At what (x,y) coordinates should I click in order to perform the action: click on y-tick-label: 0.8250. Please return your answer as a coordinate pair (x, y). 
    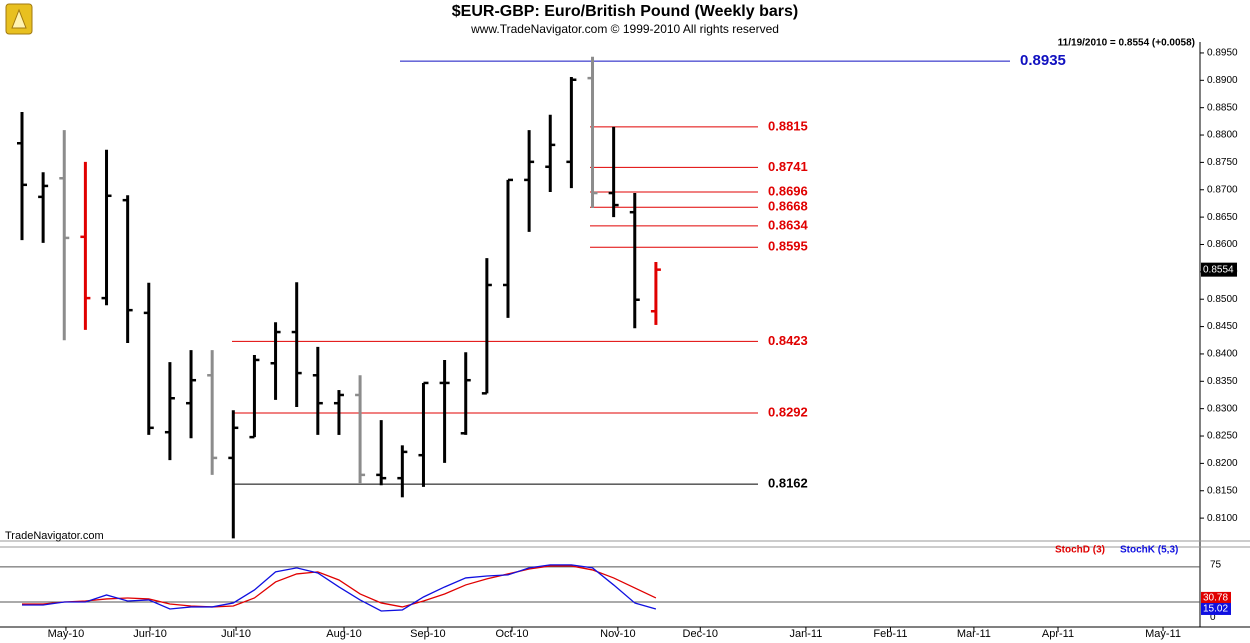
    Looking at the image, I should click on (1222, 436).